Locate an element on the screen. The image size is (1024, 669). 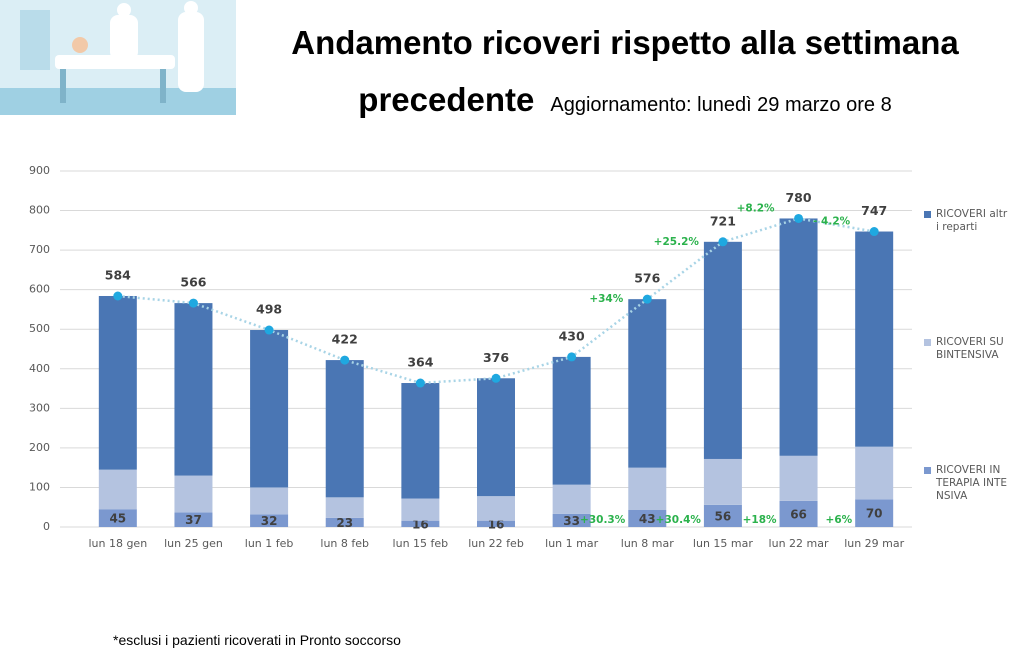
x-tick-label: lun 18 gen is located at coordinates (117, 543).